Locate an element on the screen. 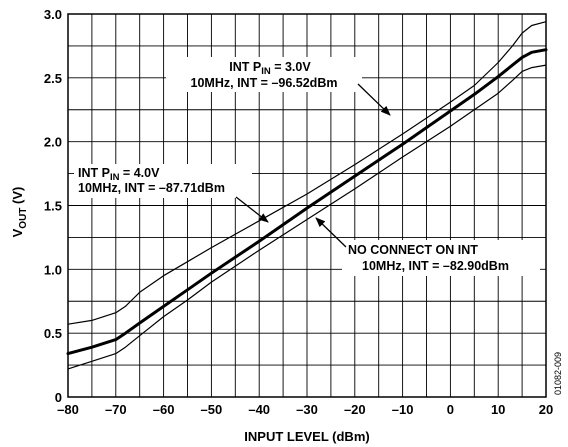 Image resolution: width=568 pixels, height=447 pixels. y-tick-label: 0.5 is located at coordinates (53, 333).